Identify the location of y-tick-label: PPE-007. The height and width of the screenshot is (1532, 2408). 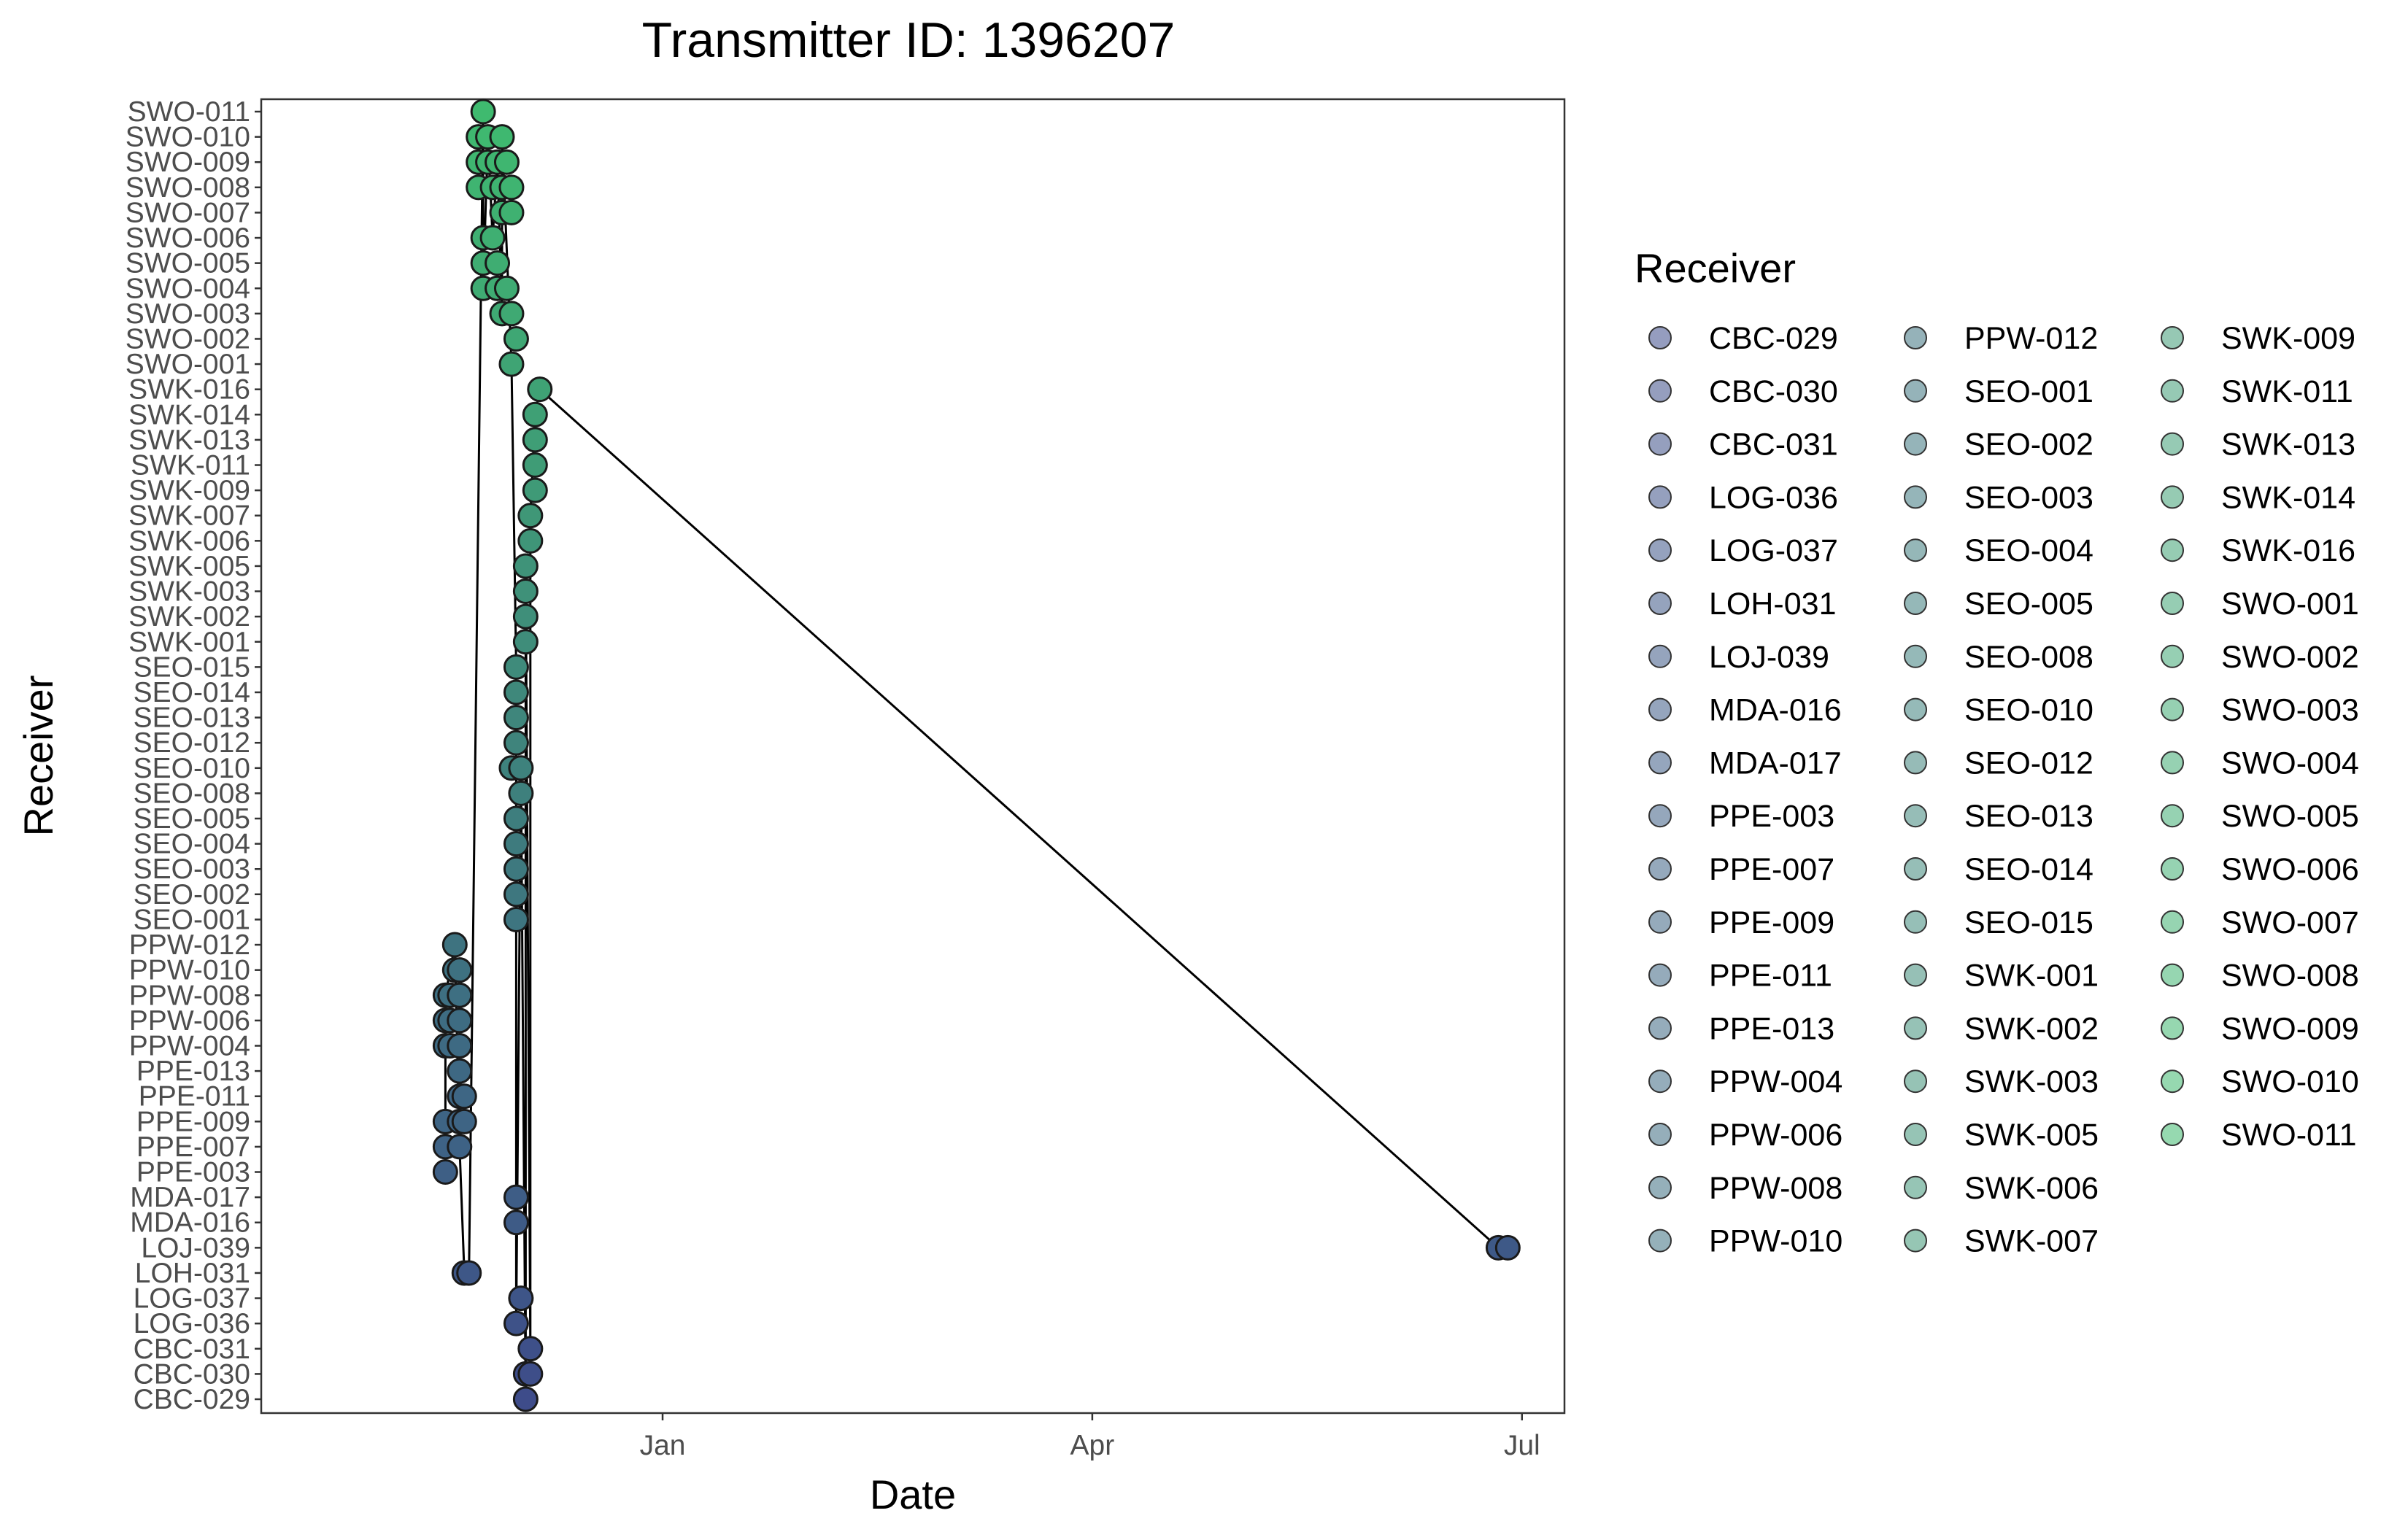
(193, 1147).